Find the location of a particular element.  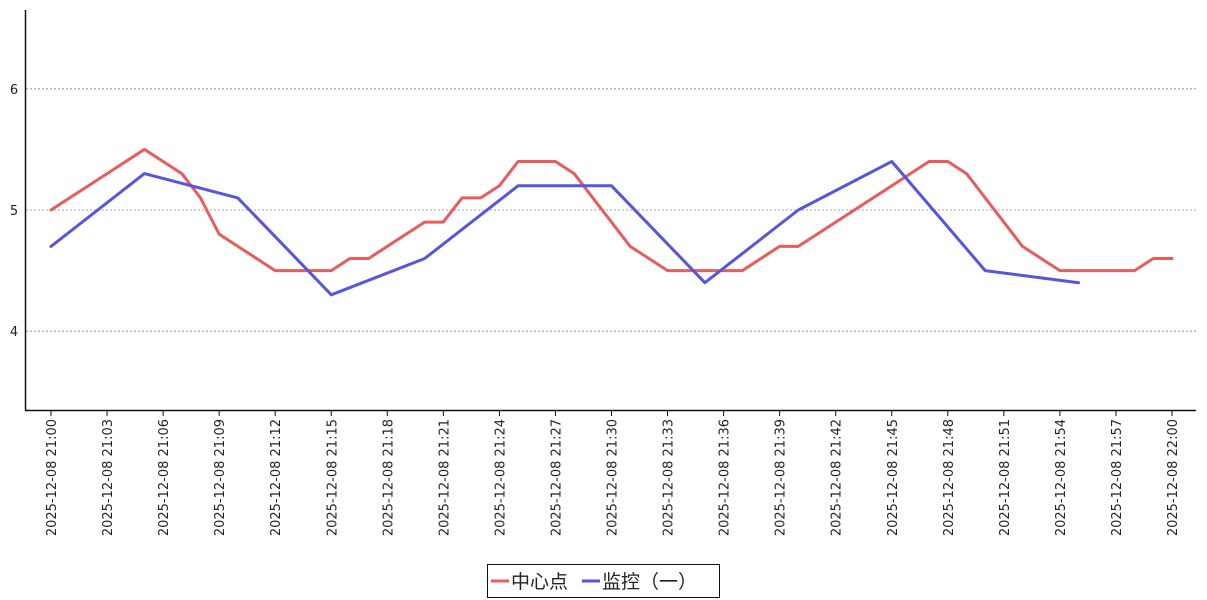

x-tick-label-16: 2025-12-08 21:48 is located at coordinates (949, 477).